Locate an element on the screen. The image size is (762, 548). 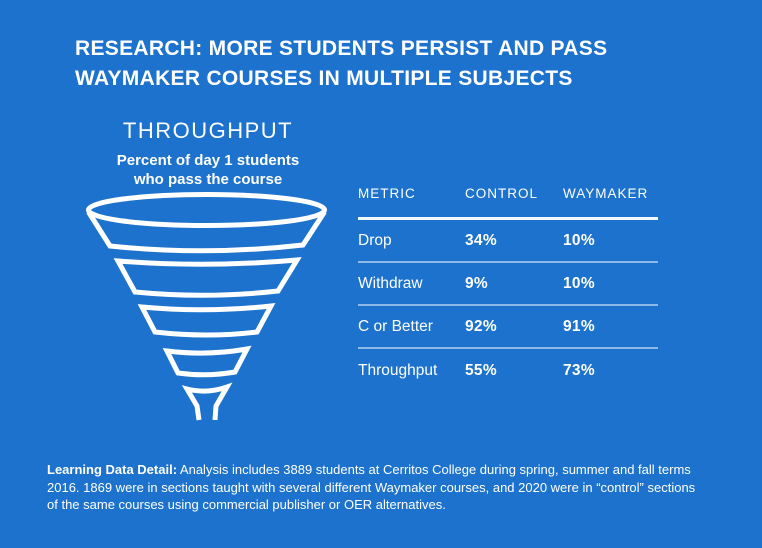
waymaker-cell: 73% is located at coordinates (579, 370).